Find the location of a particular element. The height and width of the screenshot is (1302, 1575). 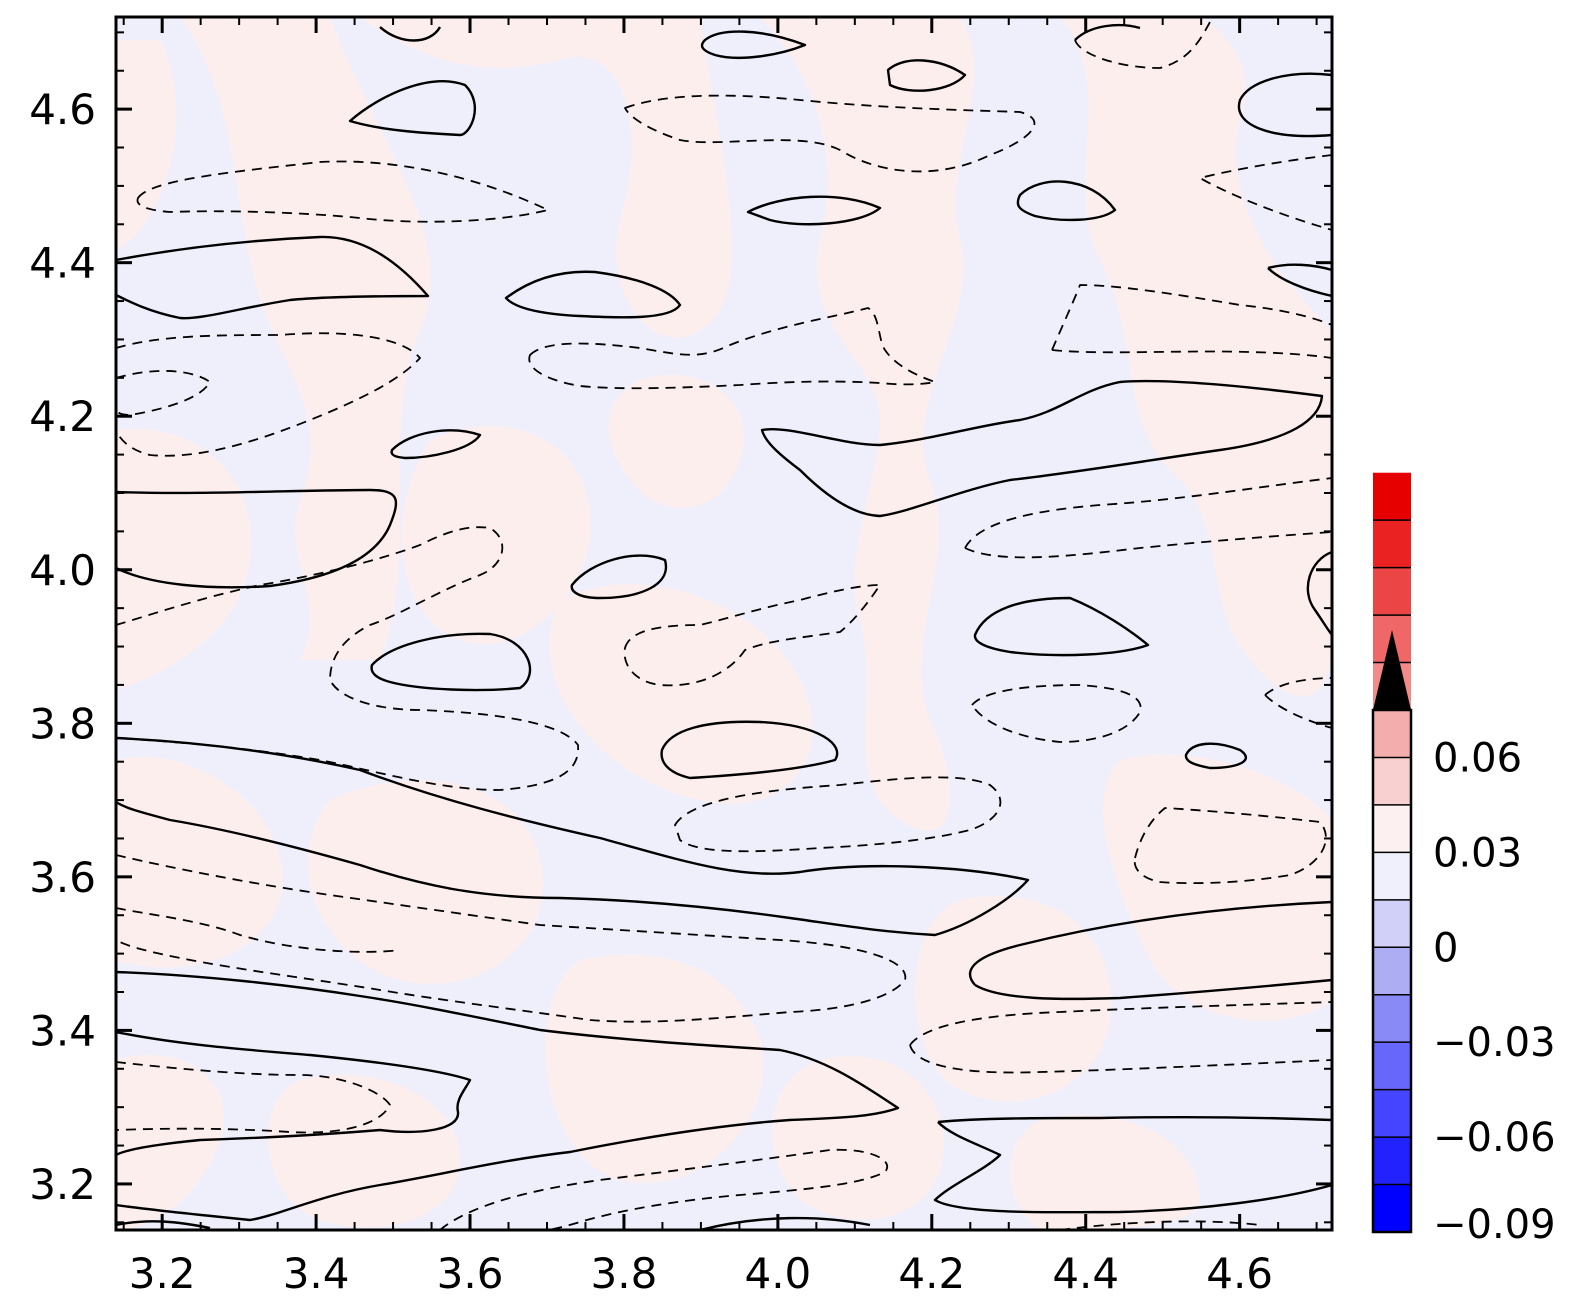

colorbar-tick-label: −0.06 is located at coordinates (1494, 1138).